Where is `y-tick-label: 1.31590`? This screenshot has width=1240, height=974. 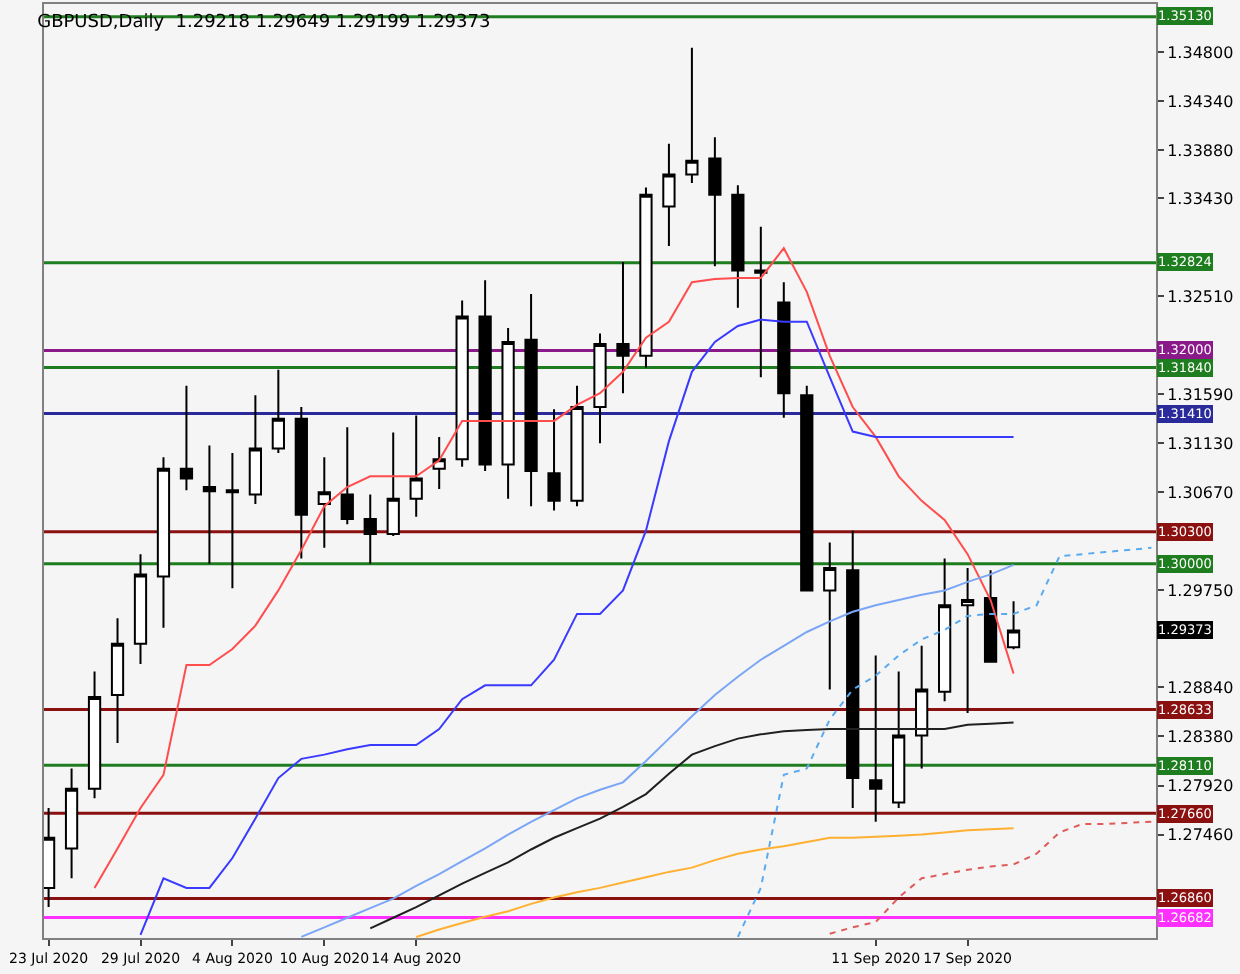 y-tick-label: 1.31590 is located at coordinates (1200, 394).